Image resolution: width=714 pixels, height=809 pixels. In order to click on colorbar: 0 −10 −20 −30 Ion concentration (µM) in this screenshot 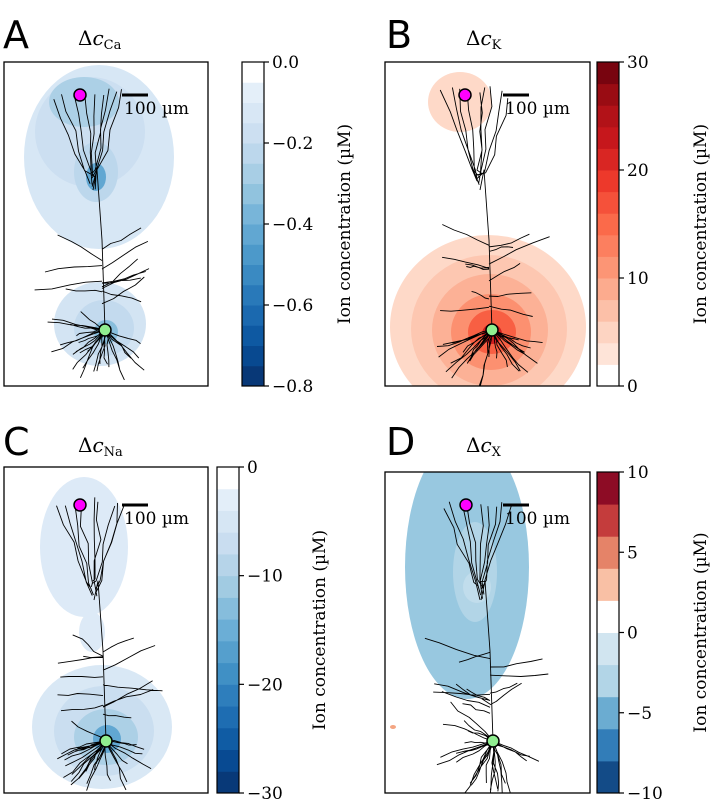, I will do `click(273, 631)`.